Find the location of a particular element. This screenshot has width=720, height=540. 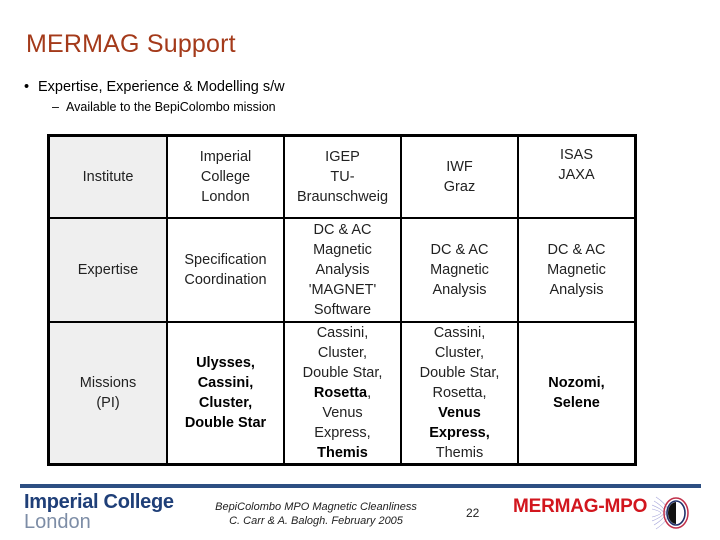

cell-line: College is located at coordinates (225, 177).